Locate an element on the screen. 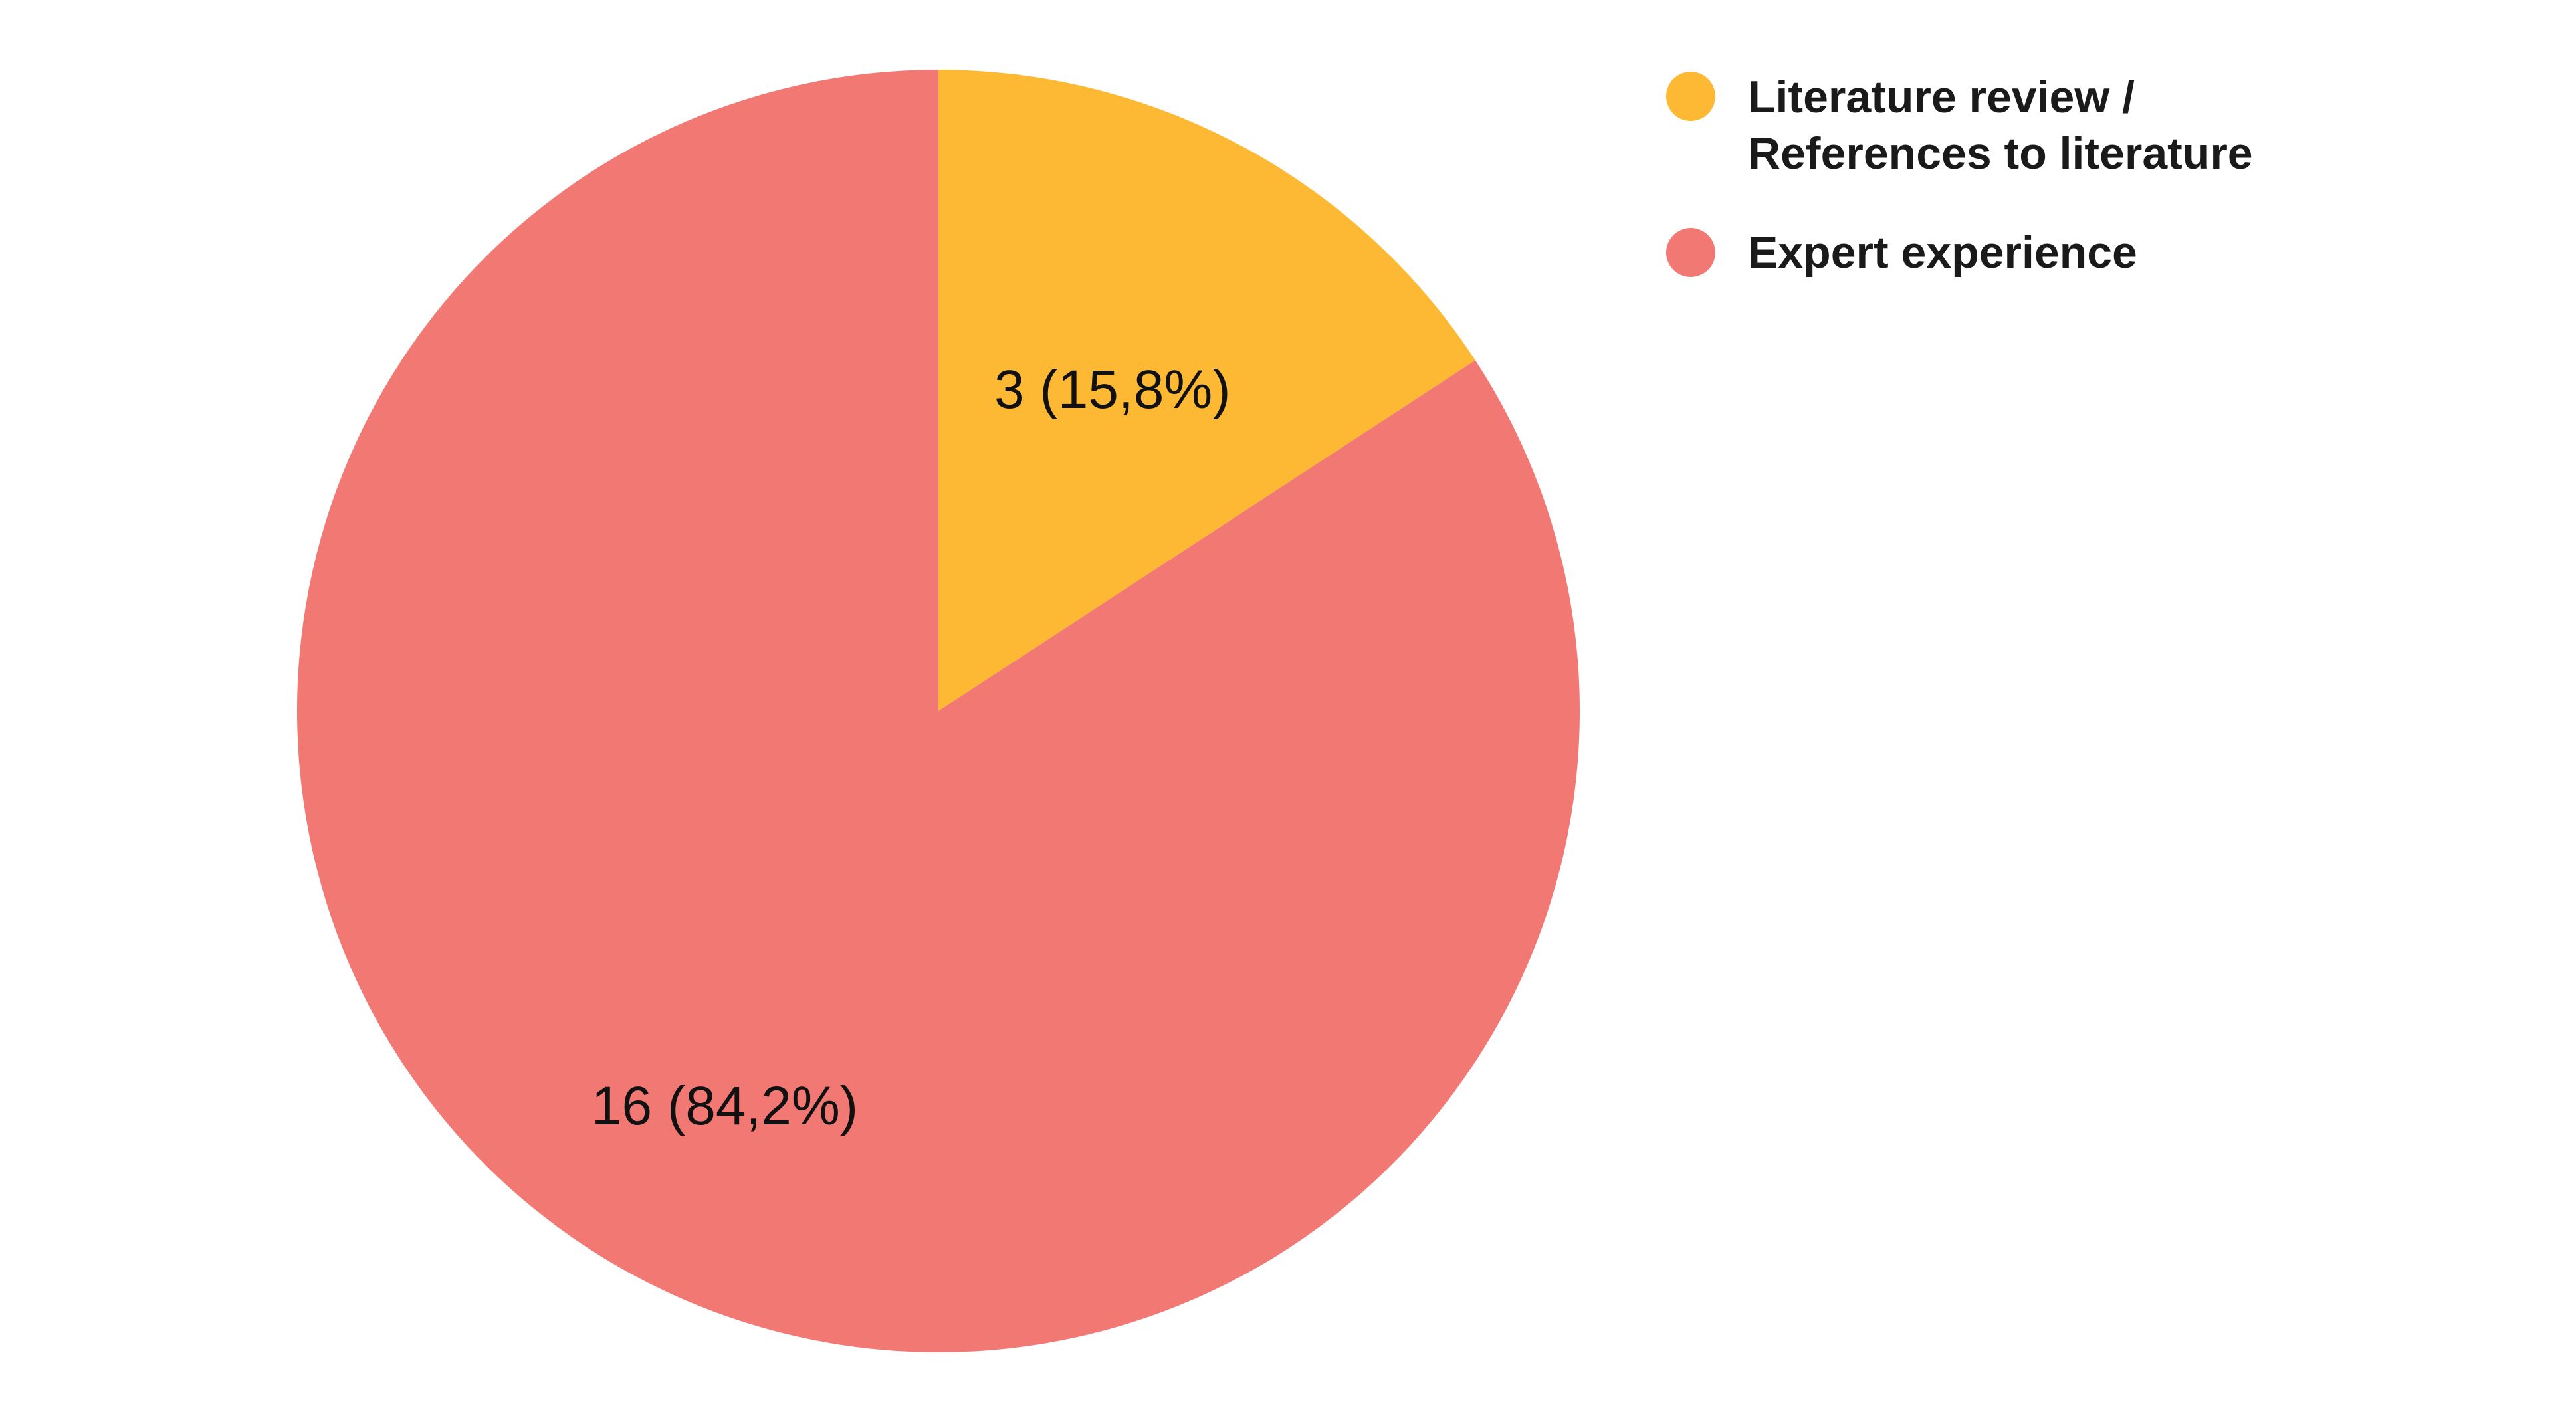  pie-slice-labels: 3 (15,8%) 16 (84,2%) is located at coordinates (911, 748).